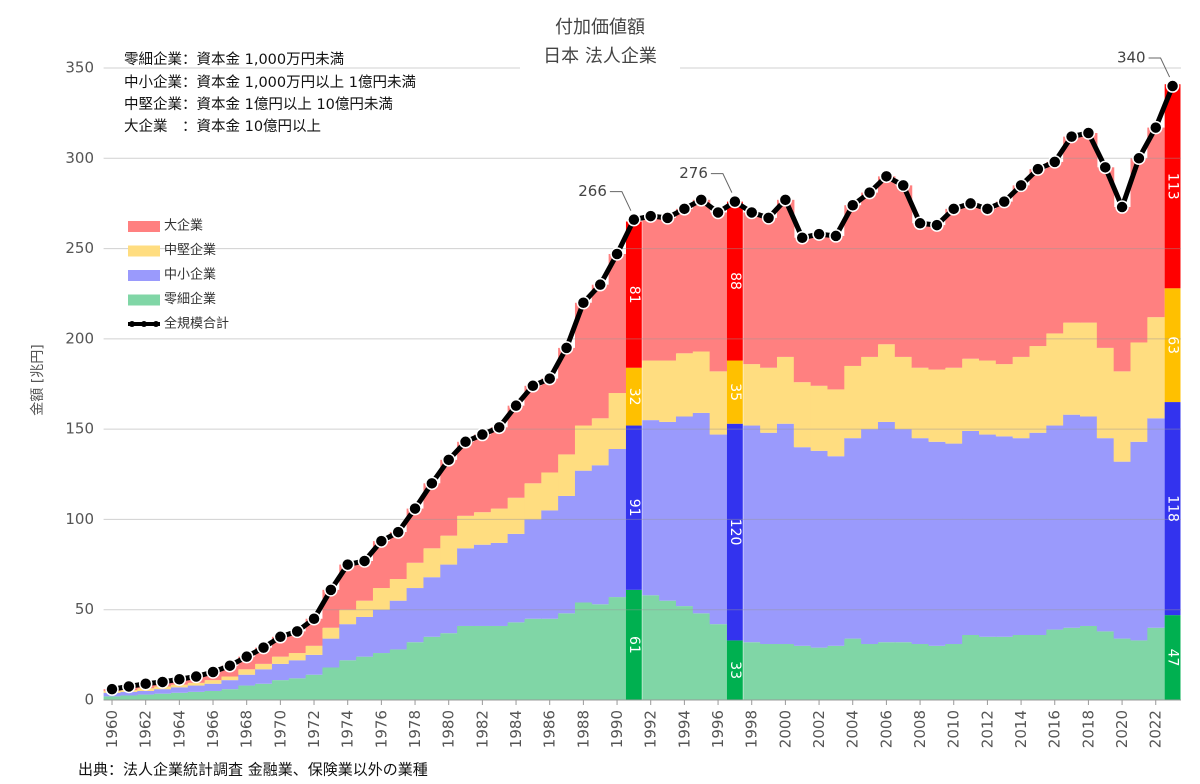  Describe the element at coordinates (735, 670) in the screenshot. I see `value-label: 33` at that location.